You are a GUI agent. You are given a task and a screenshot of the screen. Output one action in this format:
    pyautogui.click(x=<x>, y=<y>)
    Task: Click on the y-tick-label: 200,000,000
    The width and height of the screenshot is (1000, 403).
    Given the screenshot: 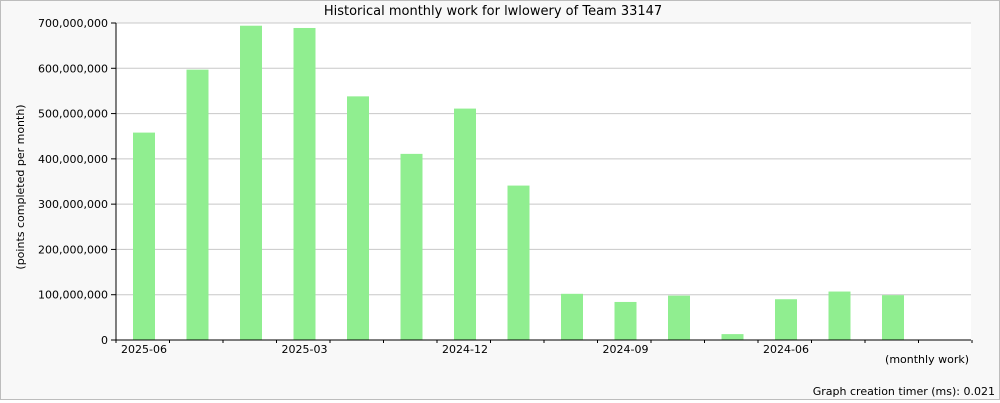 What is the action you would take?
    pyautogui.click(x=73, y=249)
    